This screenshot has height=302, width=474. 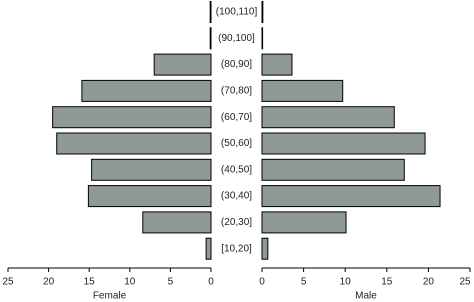 I want to click on category-label: (70,80], so click(x=236, y=91).